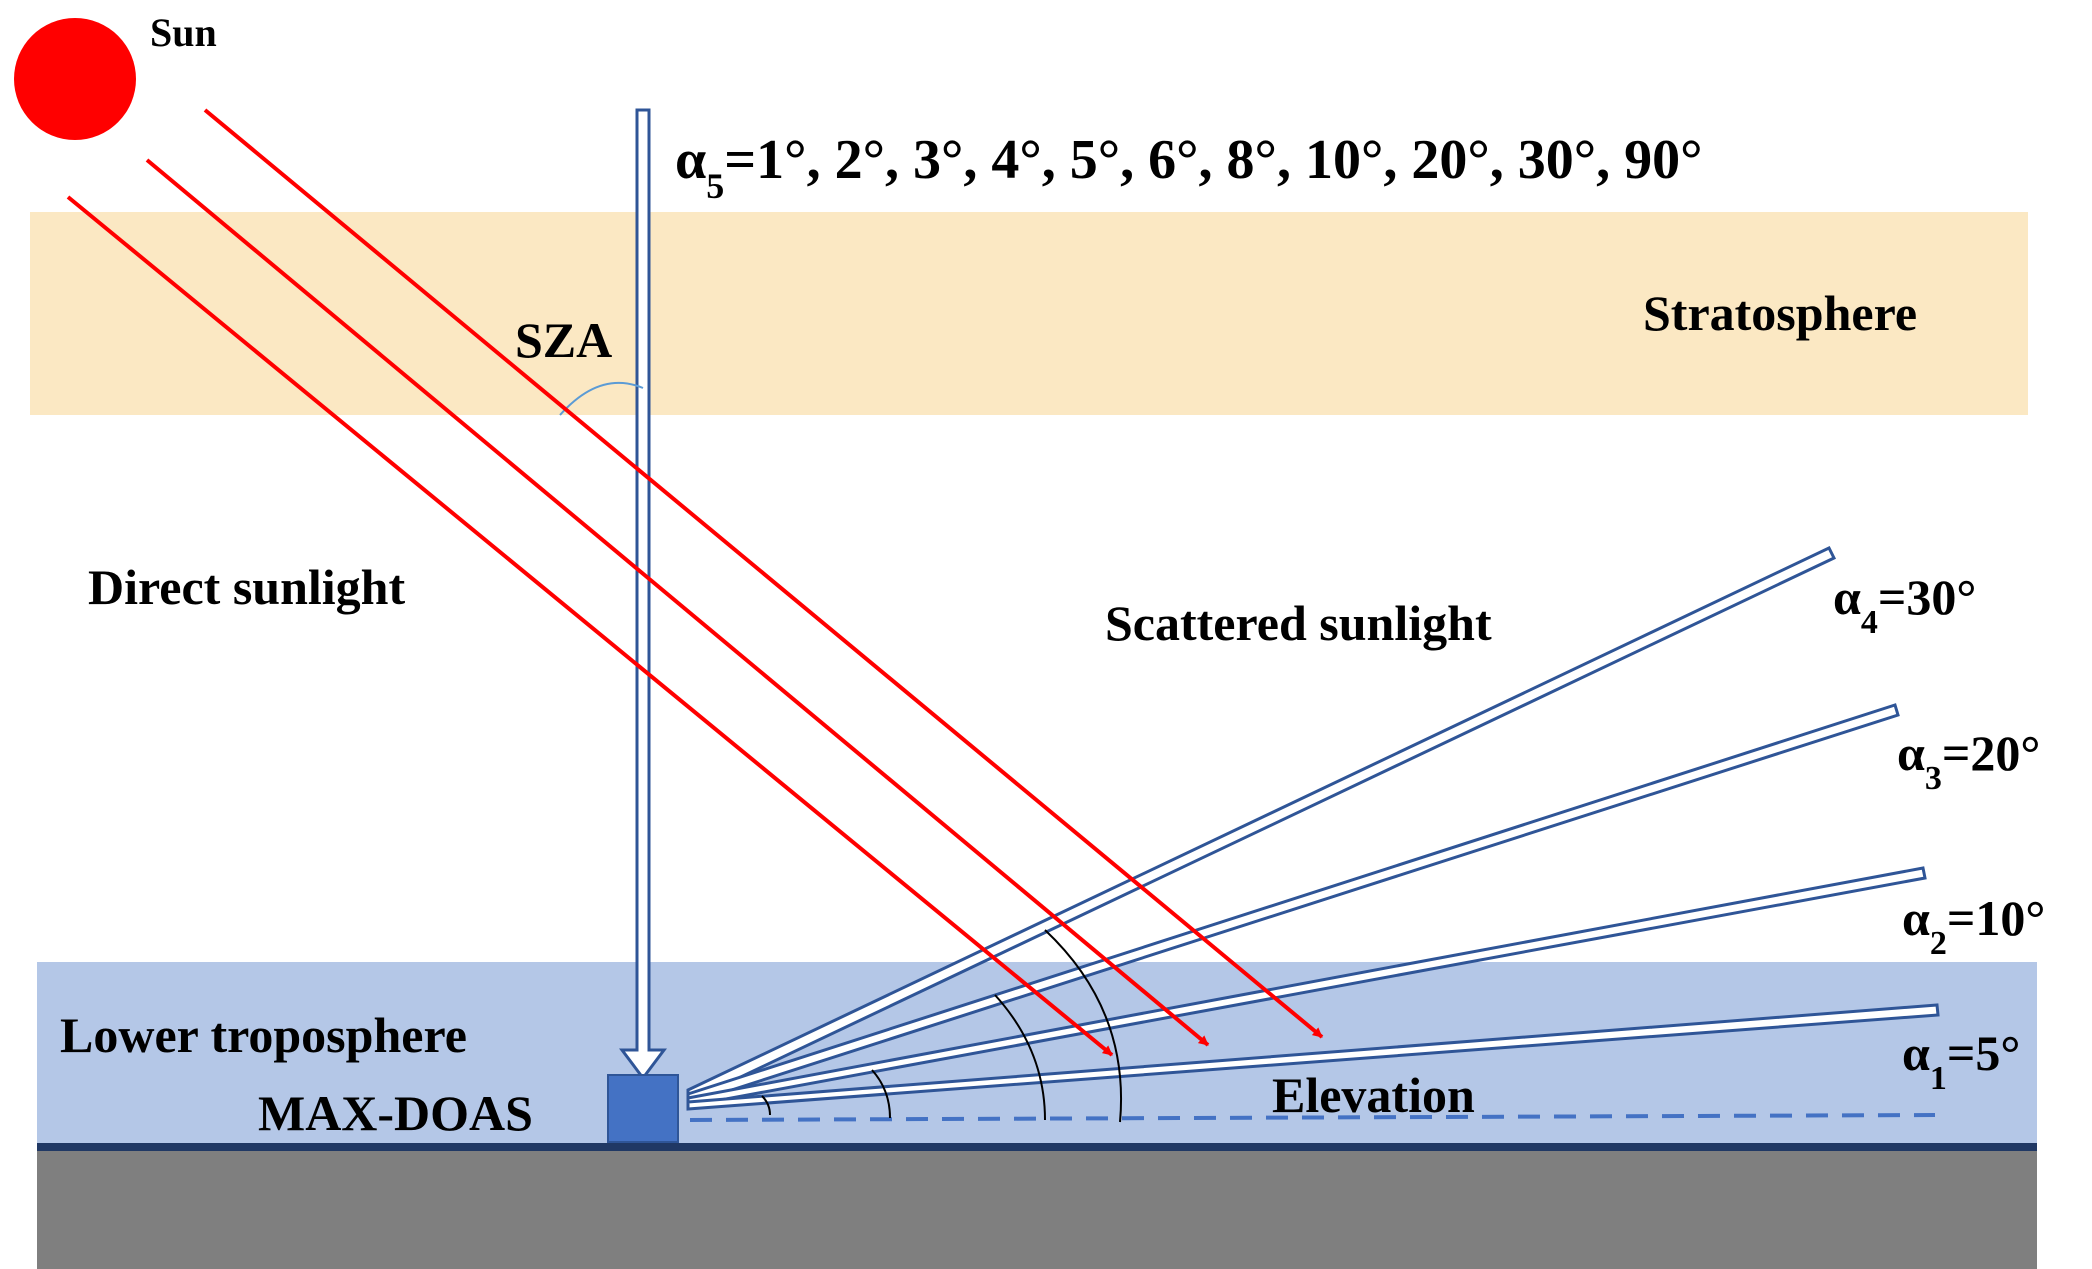 Image resolution: width=2092 pixels, height=1269 pixels. What do you see at coordinates (263, 1035) in the screenshot?
I see `lower-troposphere-label: Lower troposphere` at bounding box center [263, 1035].